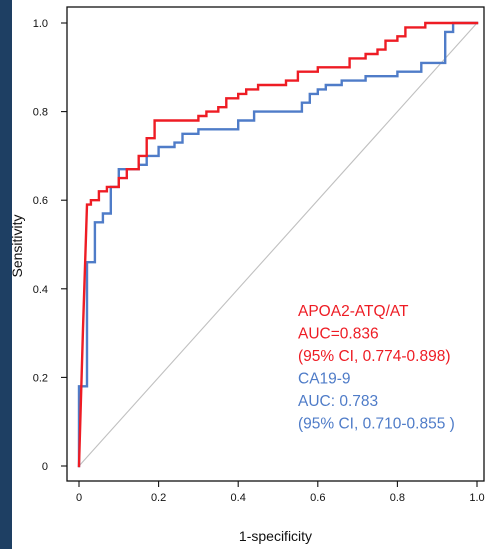 Image resolution: width=497 pixels, height=549 pixels. What do you see at coordinates (45, 467) in the screenshot?
I see `y-tick-label: 0` at bounding box center [45, 467].